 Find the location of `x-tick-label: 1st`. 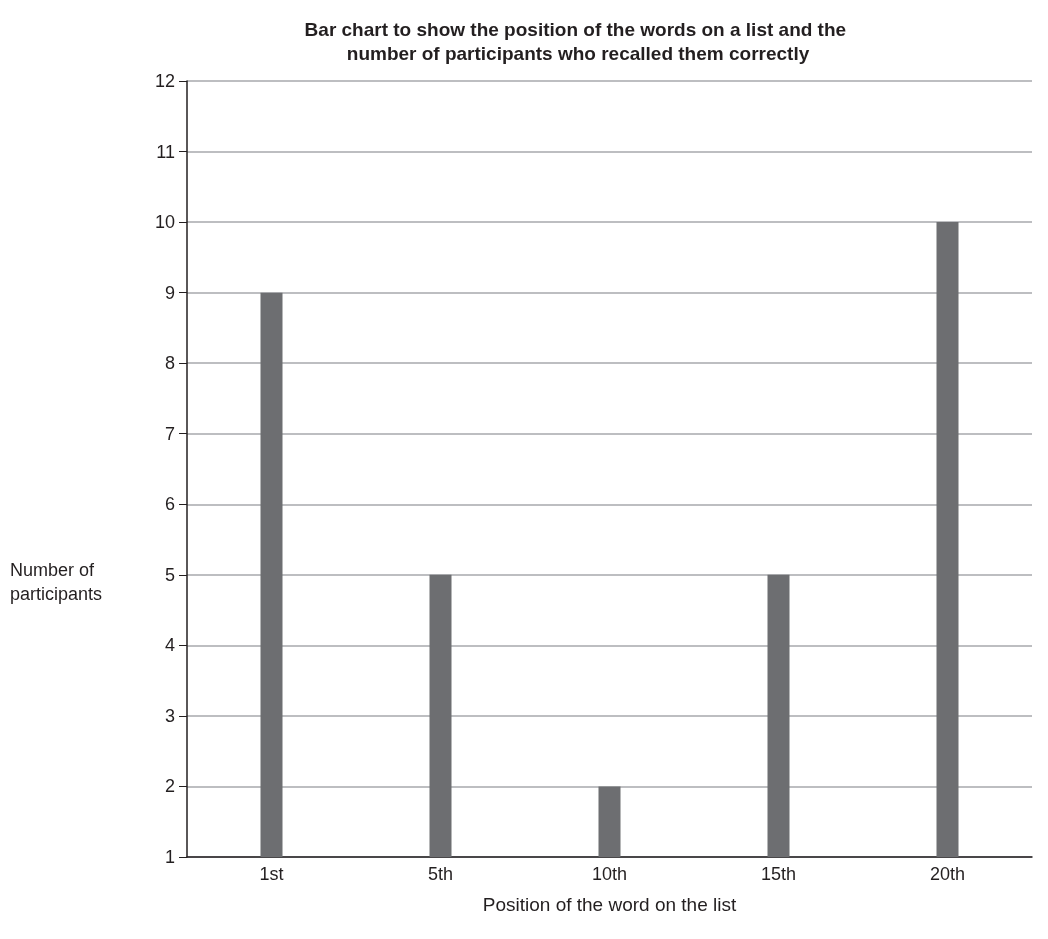

x-tick-label: 1st is located at coordinates (271, 874).